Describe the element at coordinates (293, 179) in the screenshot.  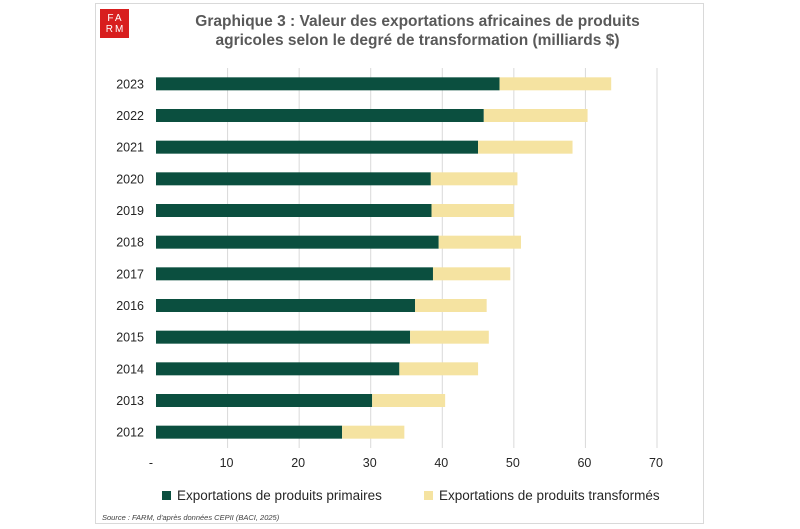
I see `bar-2020-primaires` at that location.